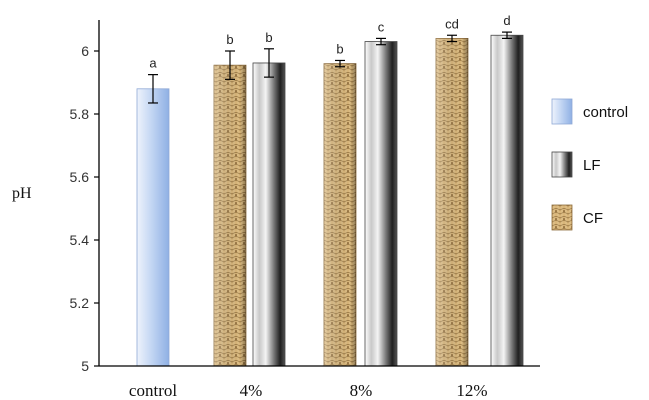 The image size is (649, 400). I want to click on y-tick-label: 5, so click(85, 366).